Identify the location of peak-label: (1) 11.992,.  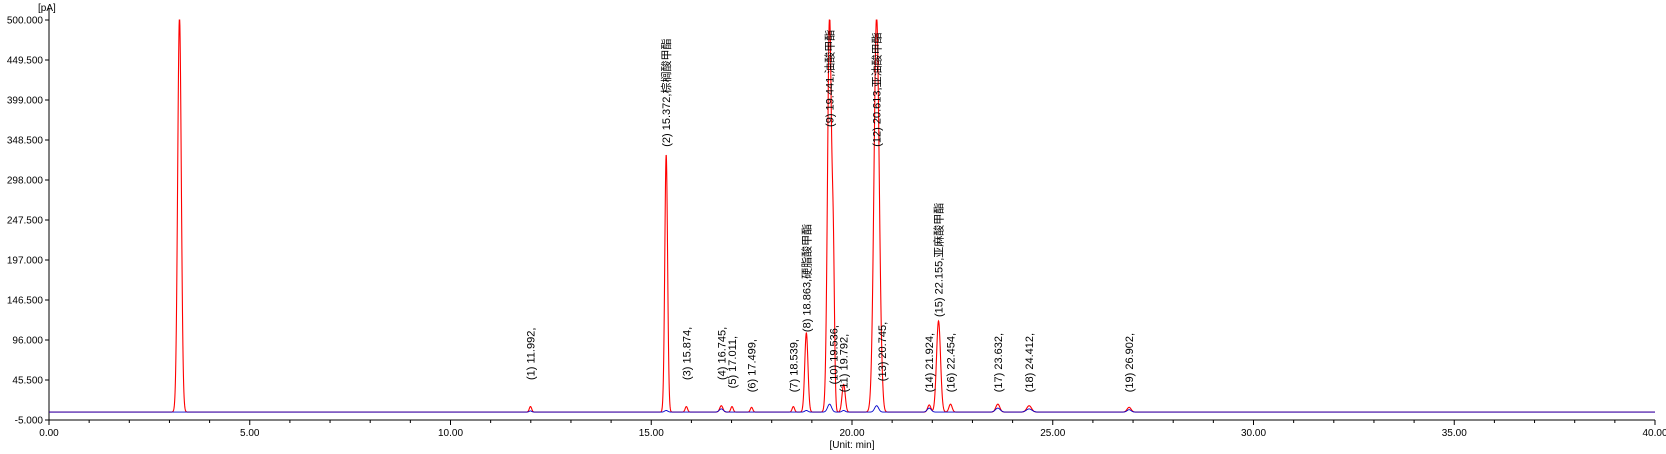
(531, 354).